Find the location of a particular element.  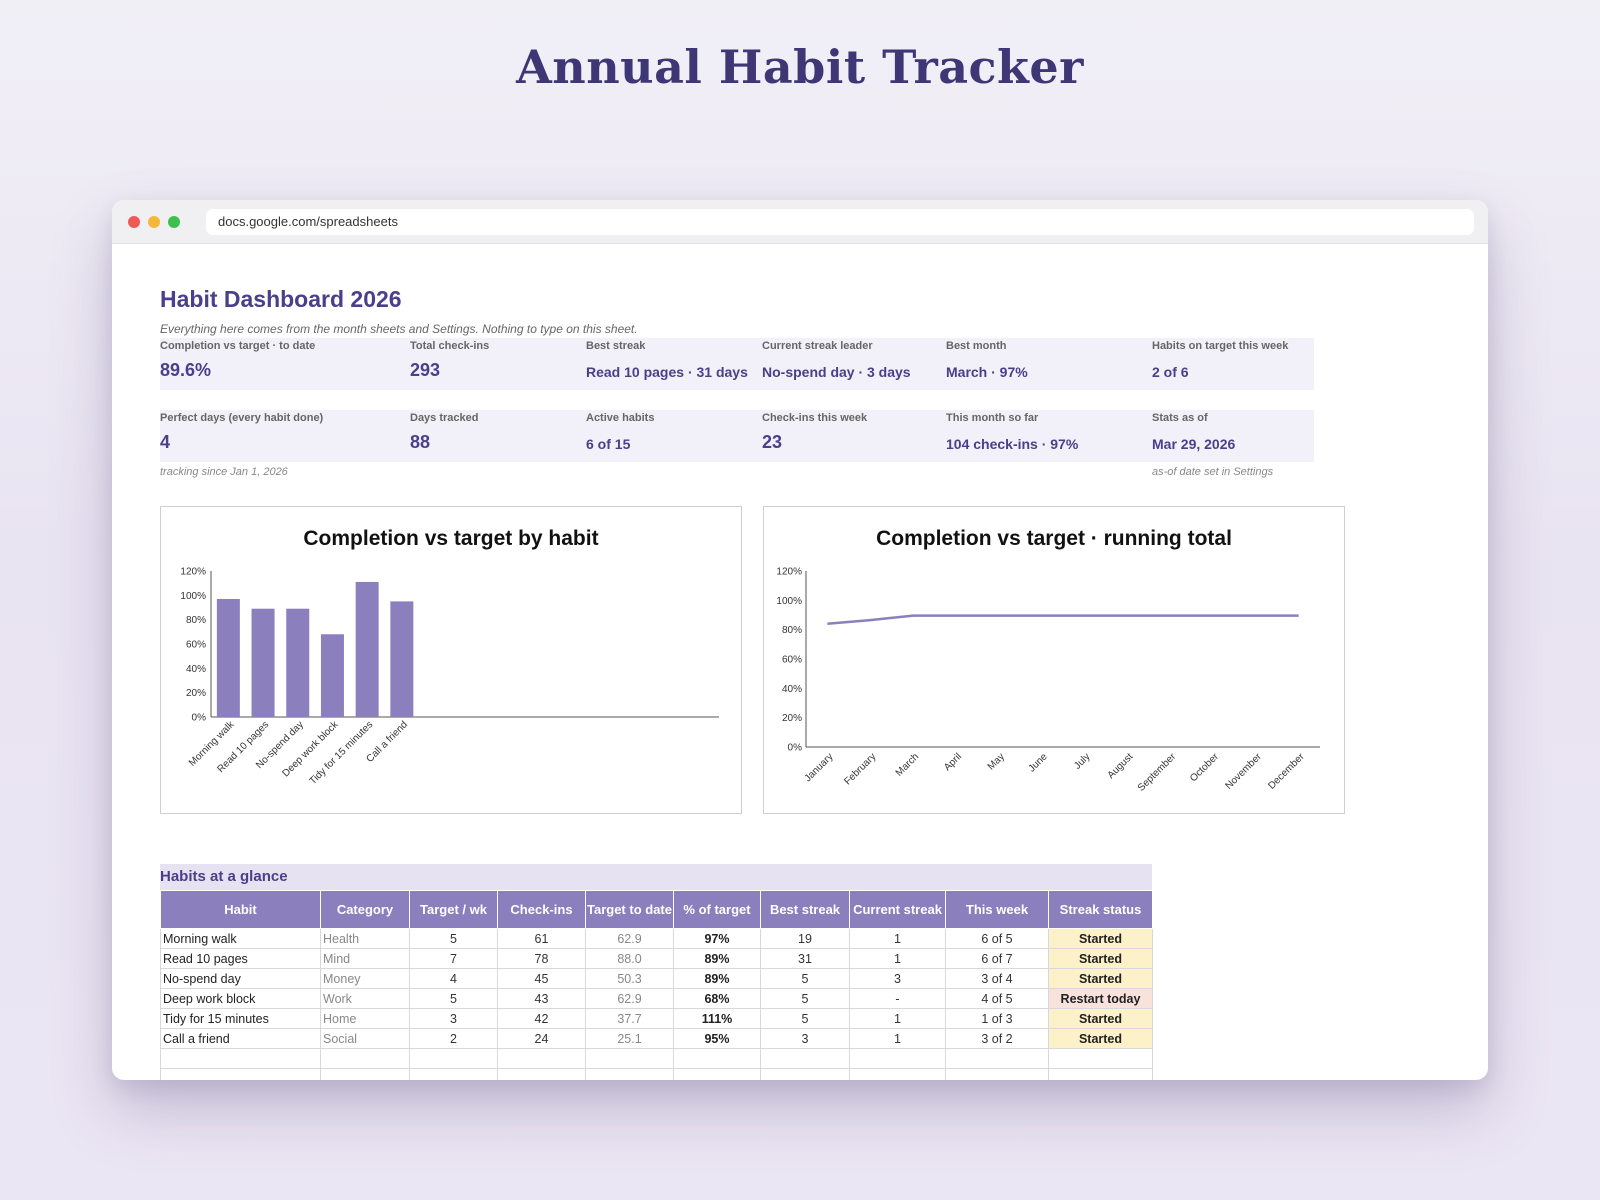

close-window-button is located at coordinates (134, 222).